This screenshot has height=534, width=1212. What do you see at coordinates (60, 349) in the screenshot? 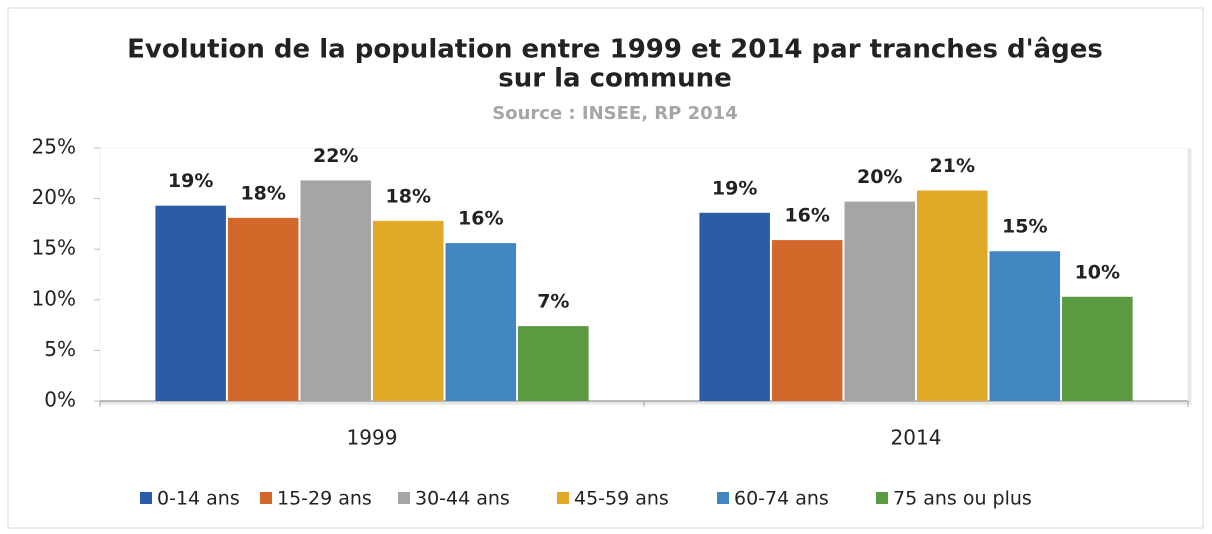
I see `y-tick-label: 5%` at bounding box center [60, 349].